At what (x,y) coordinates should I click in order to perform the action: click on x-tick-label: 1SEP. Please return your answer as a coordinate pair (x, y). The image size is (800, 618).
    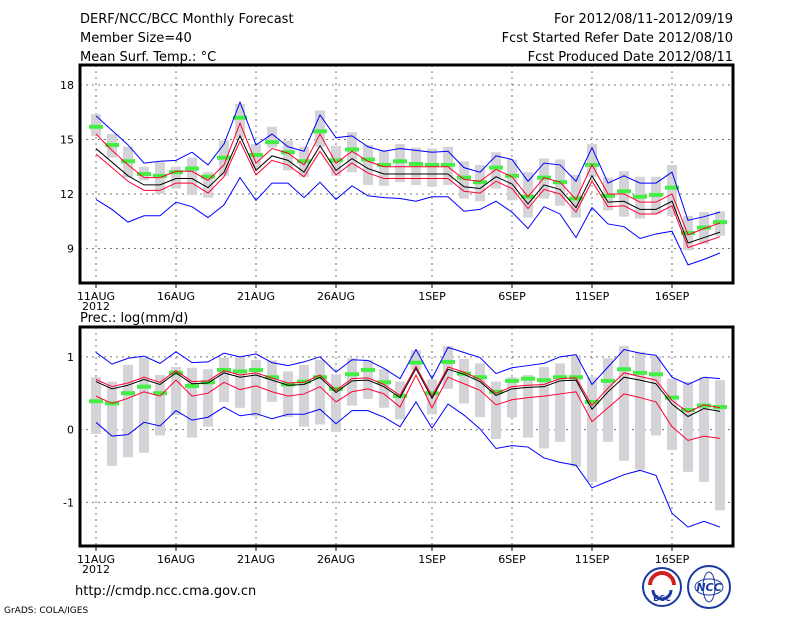
    Looking at the image, I should click on (432, 559).